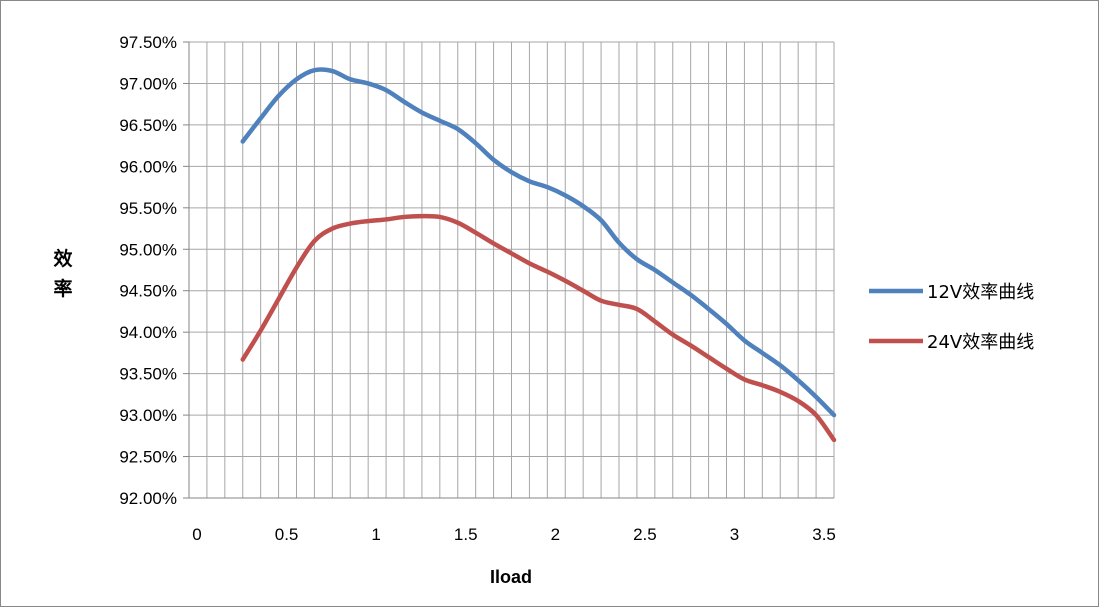 The height and width of the screenshot is (608, 1099). I want to click on y-tick-label: 92.50%, so click(148, 457).